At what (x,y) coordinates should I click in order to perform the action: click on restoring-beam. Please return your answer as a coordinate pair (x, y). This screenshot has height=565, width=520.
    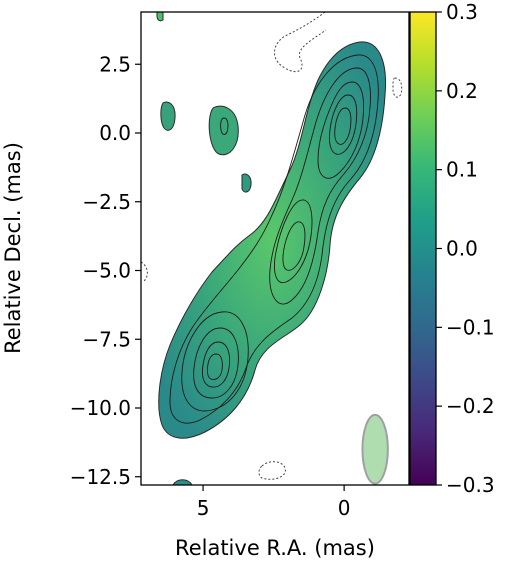
    Looking at the image, I should click on (375, 449).